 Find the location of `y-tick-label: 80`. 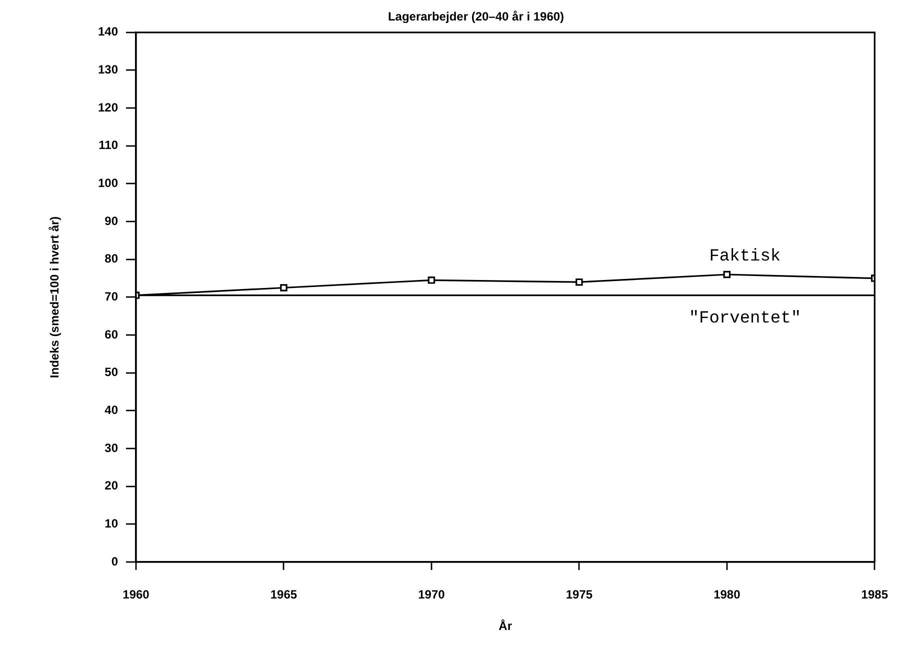

y-tick-label: 80 is located at coordinates (111, 259).